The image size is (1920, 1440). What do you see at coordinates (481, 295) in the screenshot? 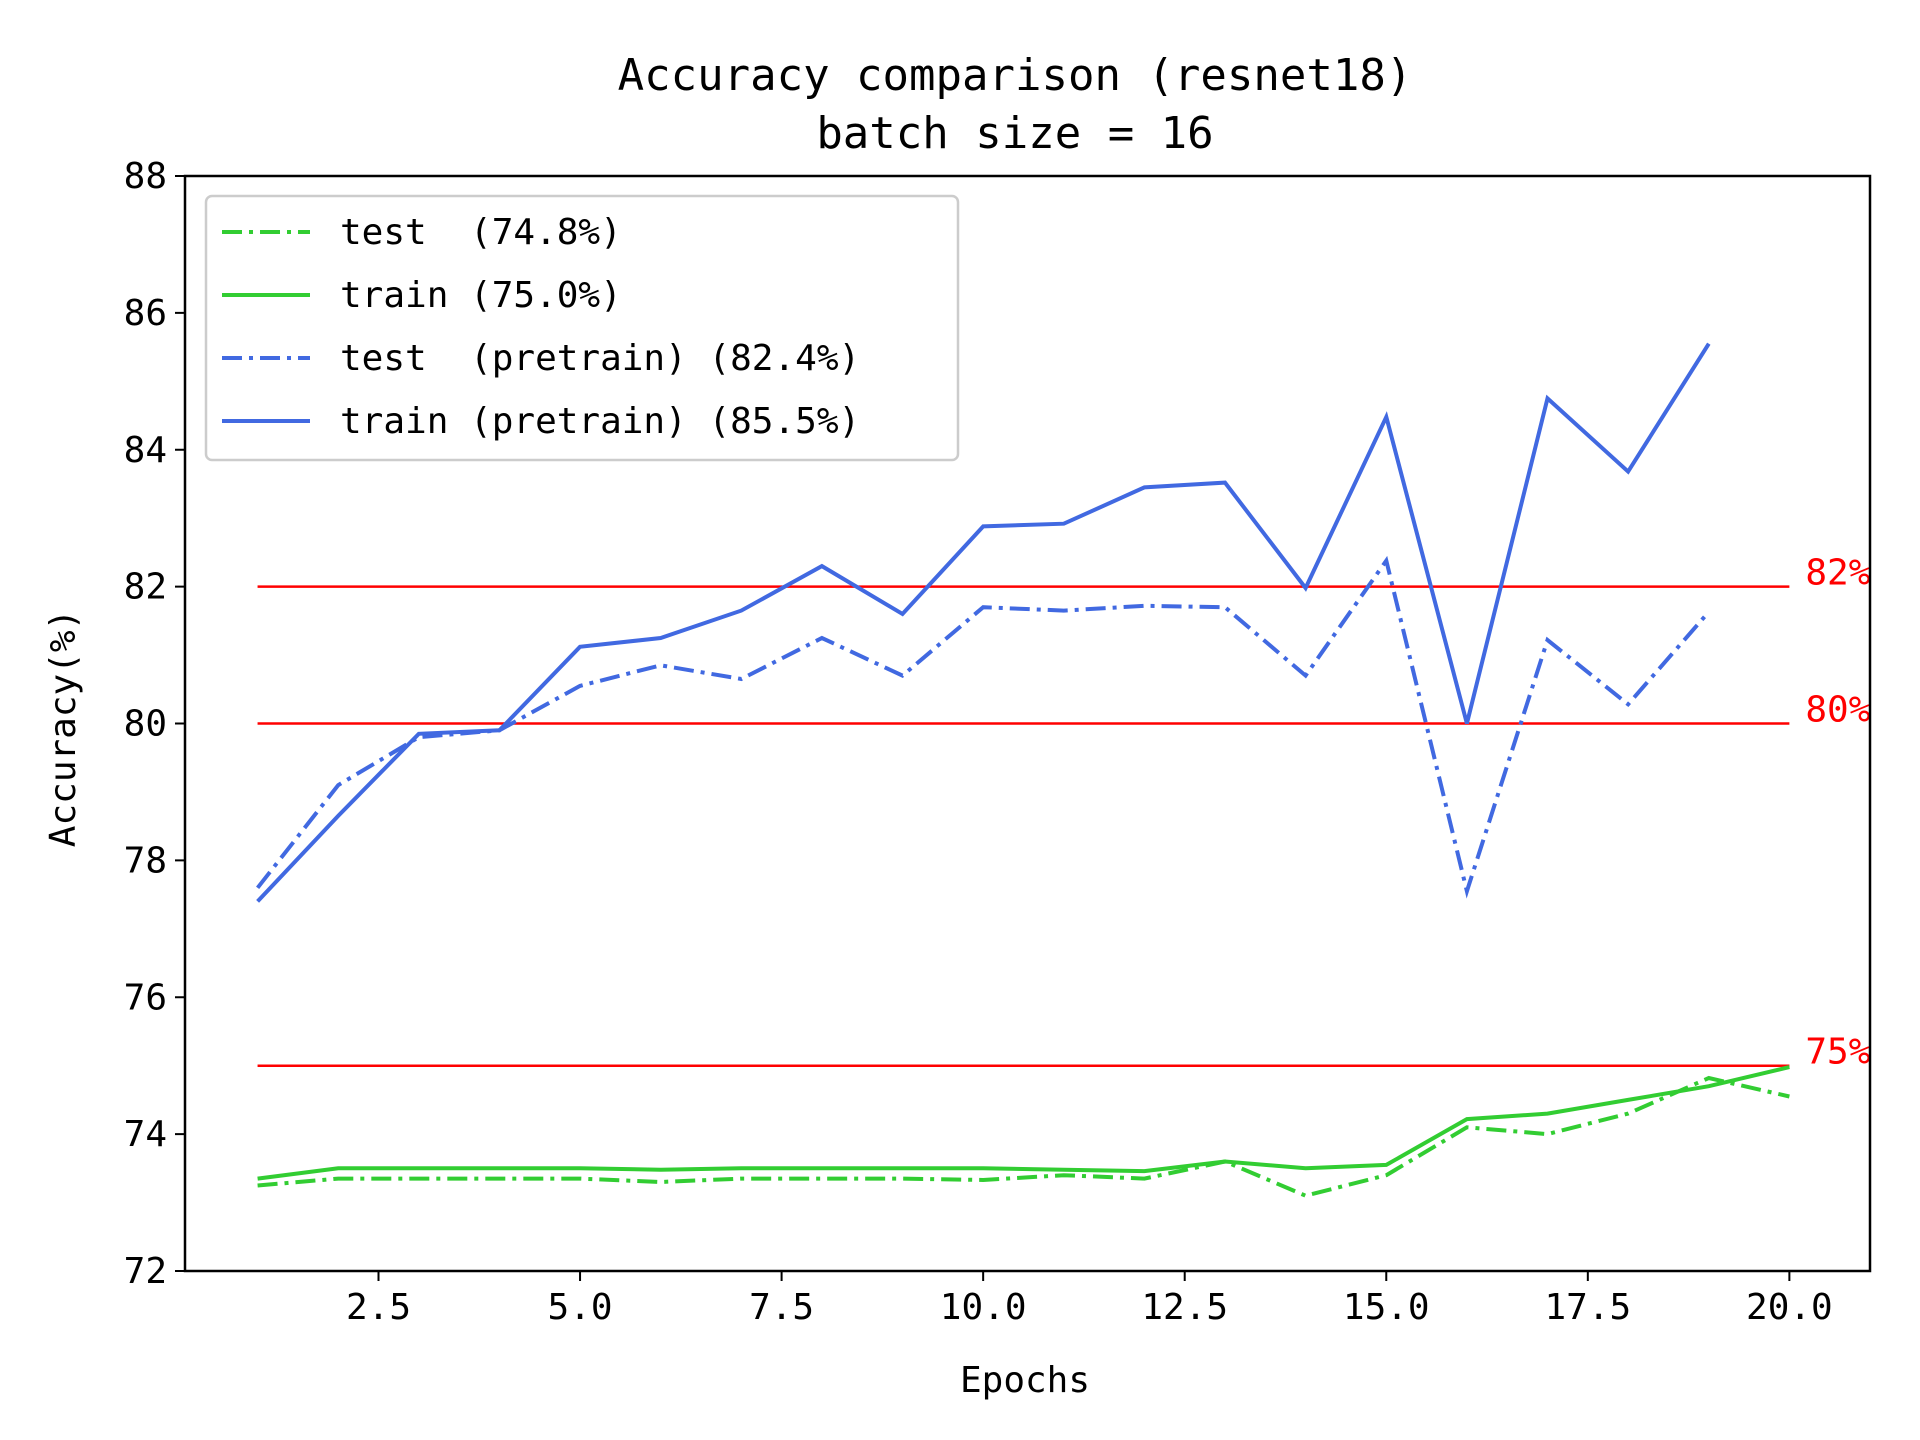
I see `legend-label: train (75.0%)` at bounding box center [481, 295].